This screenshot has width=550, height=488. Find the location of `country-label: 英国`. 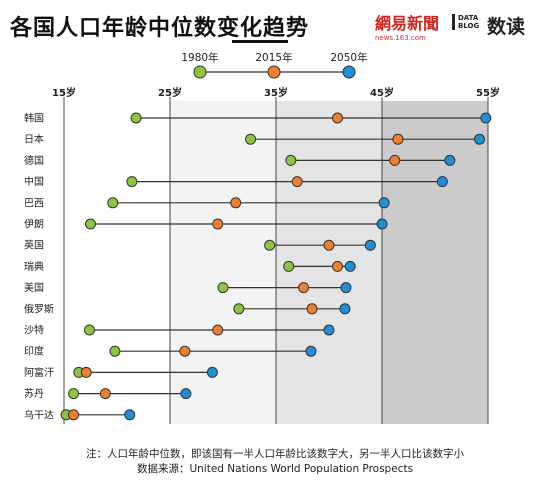

country-label: 英国 is located at coordinates (34, 245).